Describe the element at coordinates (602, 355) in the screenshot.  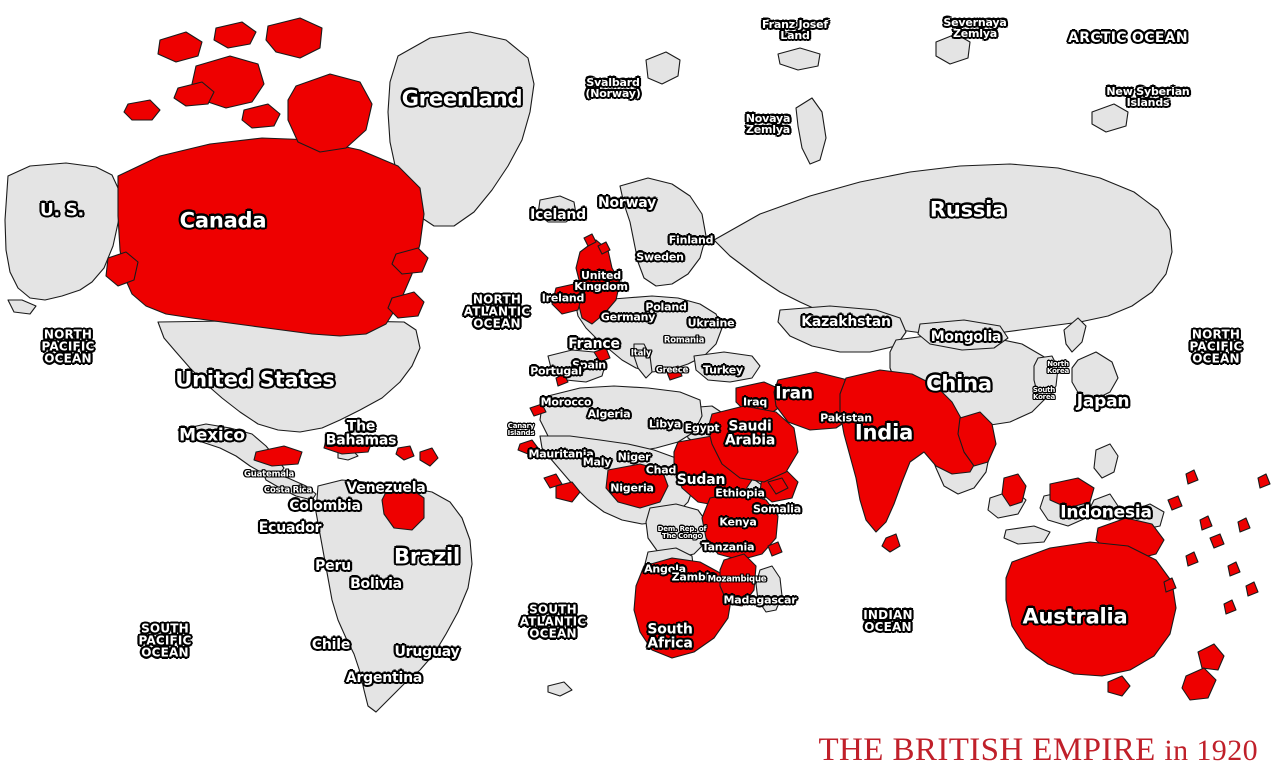
I see `empire-channel` at that location.